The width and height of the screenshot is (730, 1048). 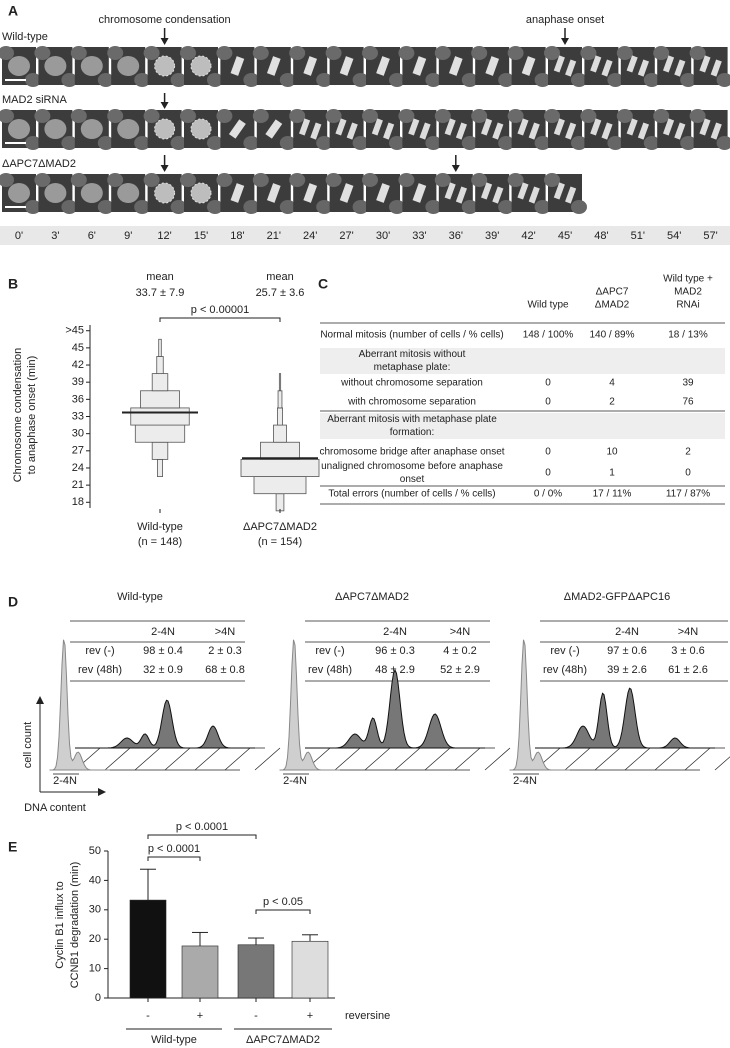 What do you see at coordinates (460, 670) in the screenshot?
I see `table-cell: 52 ± 2.9` at bounding box center [460, 670].